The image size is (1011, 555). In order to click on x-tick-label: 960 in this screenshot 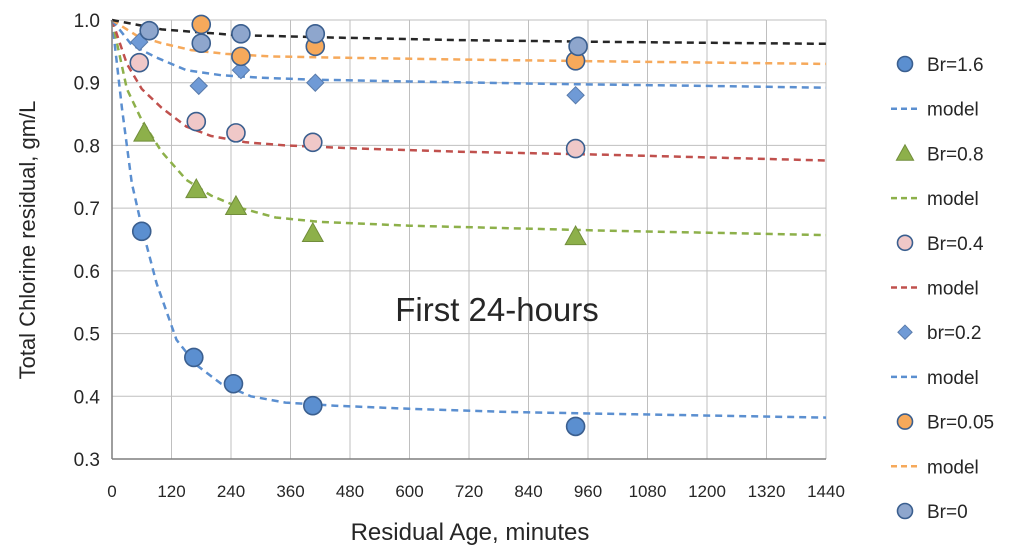, I will do `click(588, 491)`.